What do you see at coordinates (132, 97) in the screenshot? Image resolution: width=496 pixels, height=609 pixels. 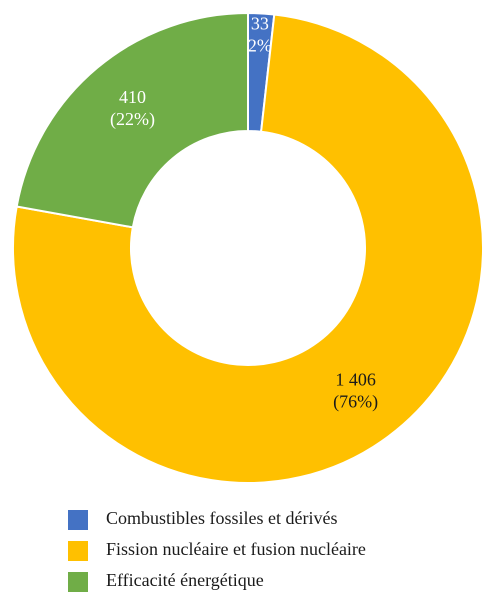 I see `value-label: 410` at bounding box center [132, 97].